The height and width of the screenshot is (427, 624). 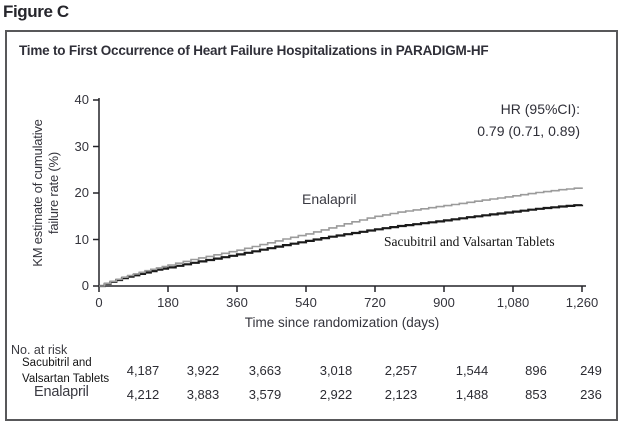 What do you see at coordinates (81, 146) in the screenshot?
I see `y-tick-label: 30` at bounding box center [81, 146].